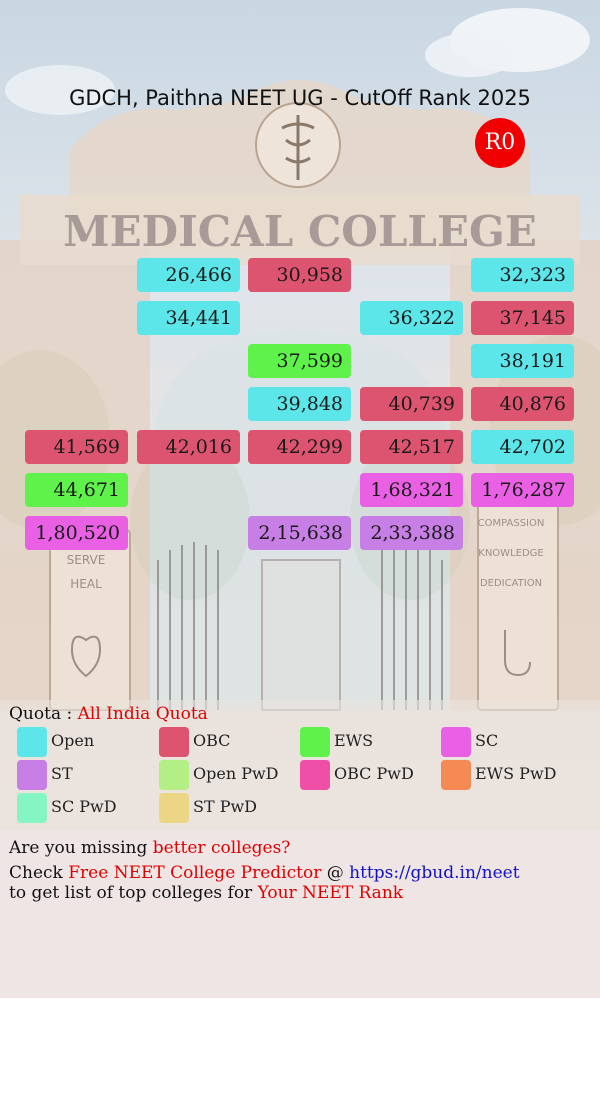  I want to click on pillar-text-knowledge: KNOWLEDGE, so click(510, 553).